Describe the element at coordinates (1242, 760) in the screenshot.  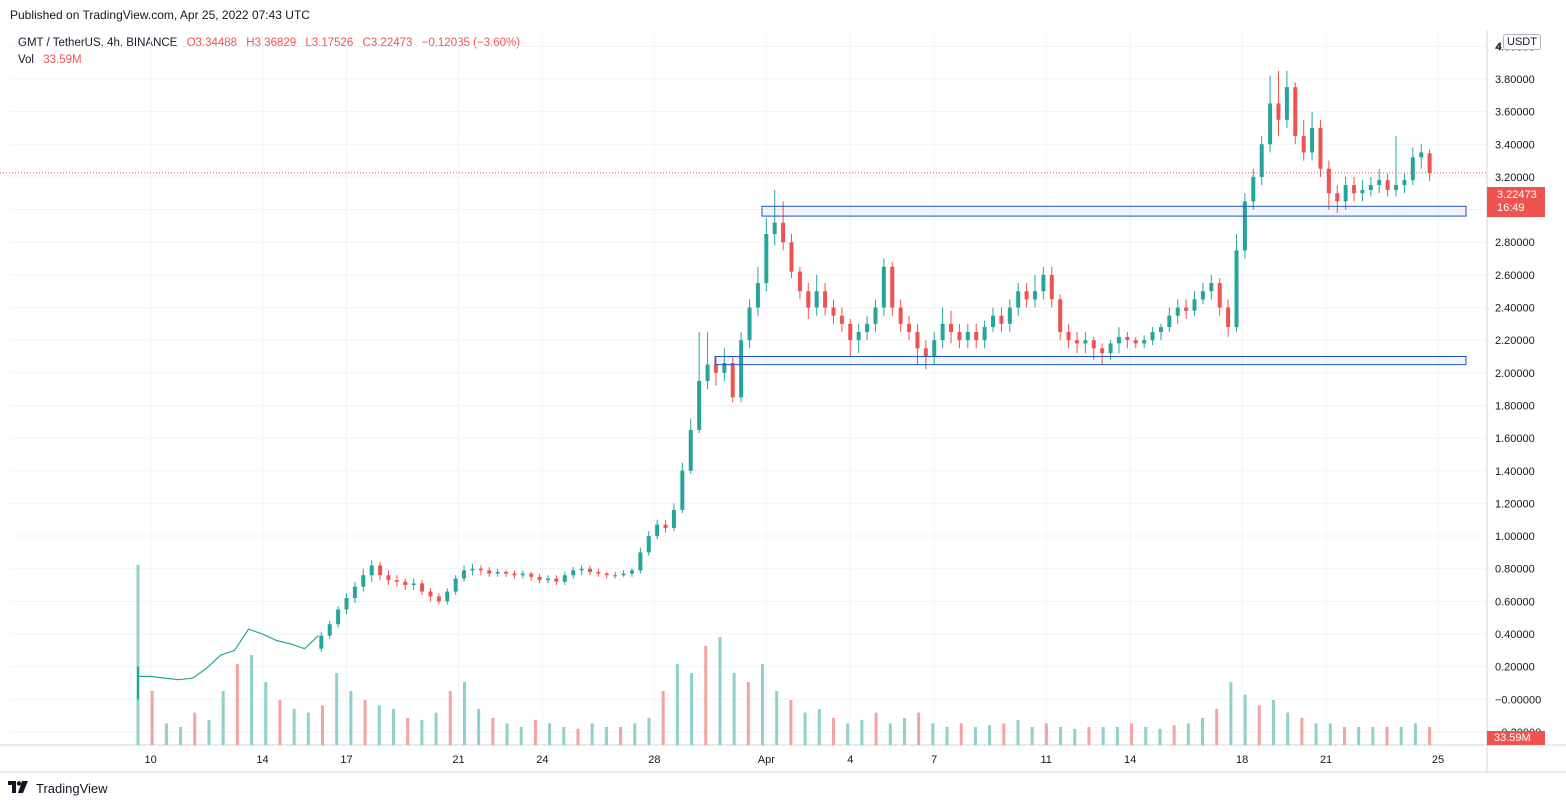
I see `x-tick-label: 18` at that location.